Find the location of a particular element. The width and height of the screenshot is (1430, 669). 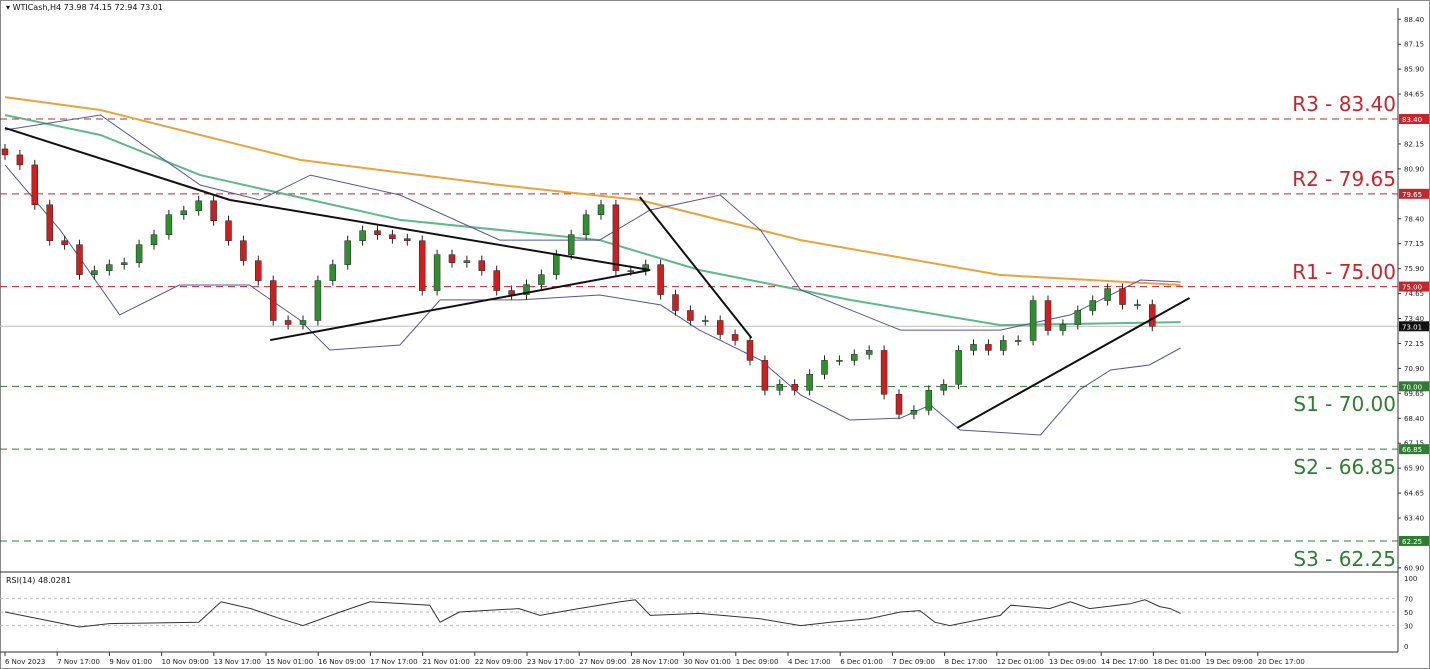

level-tag-r1: 75.00 is located at coordinates (1412, 288).